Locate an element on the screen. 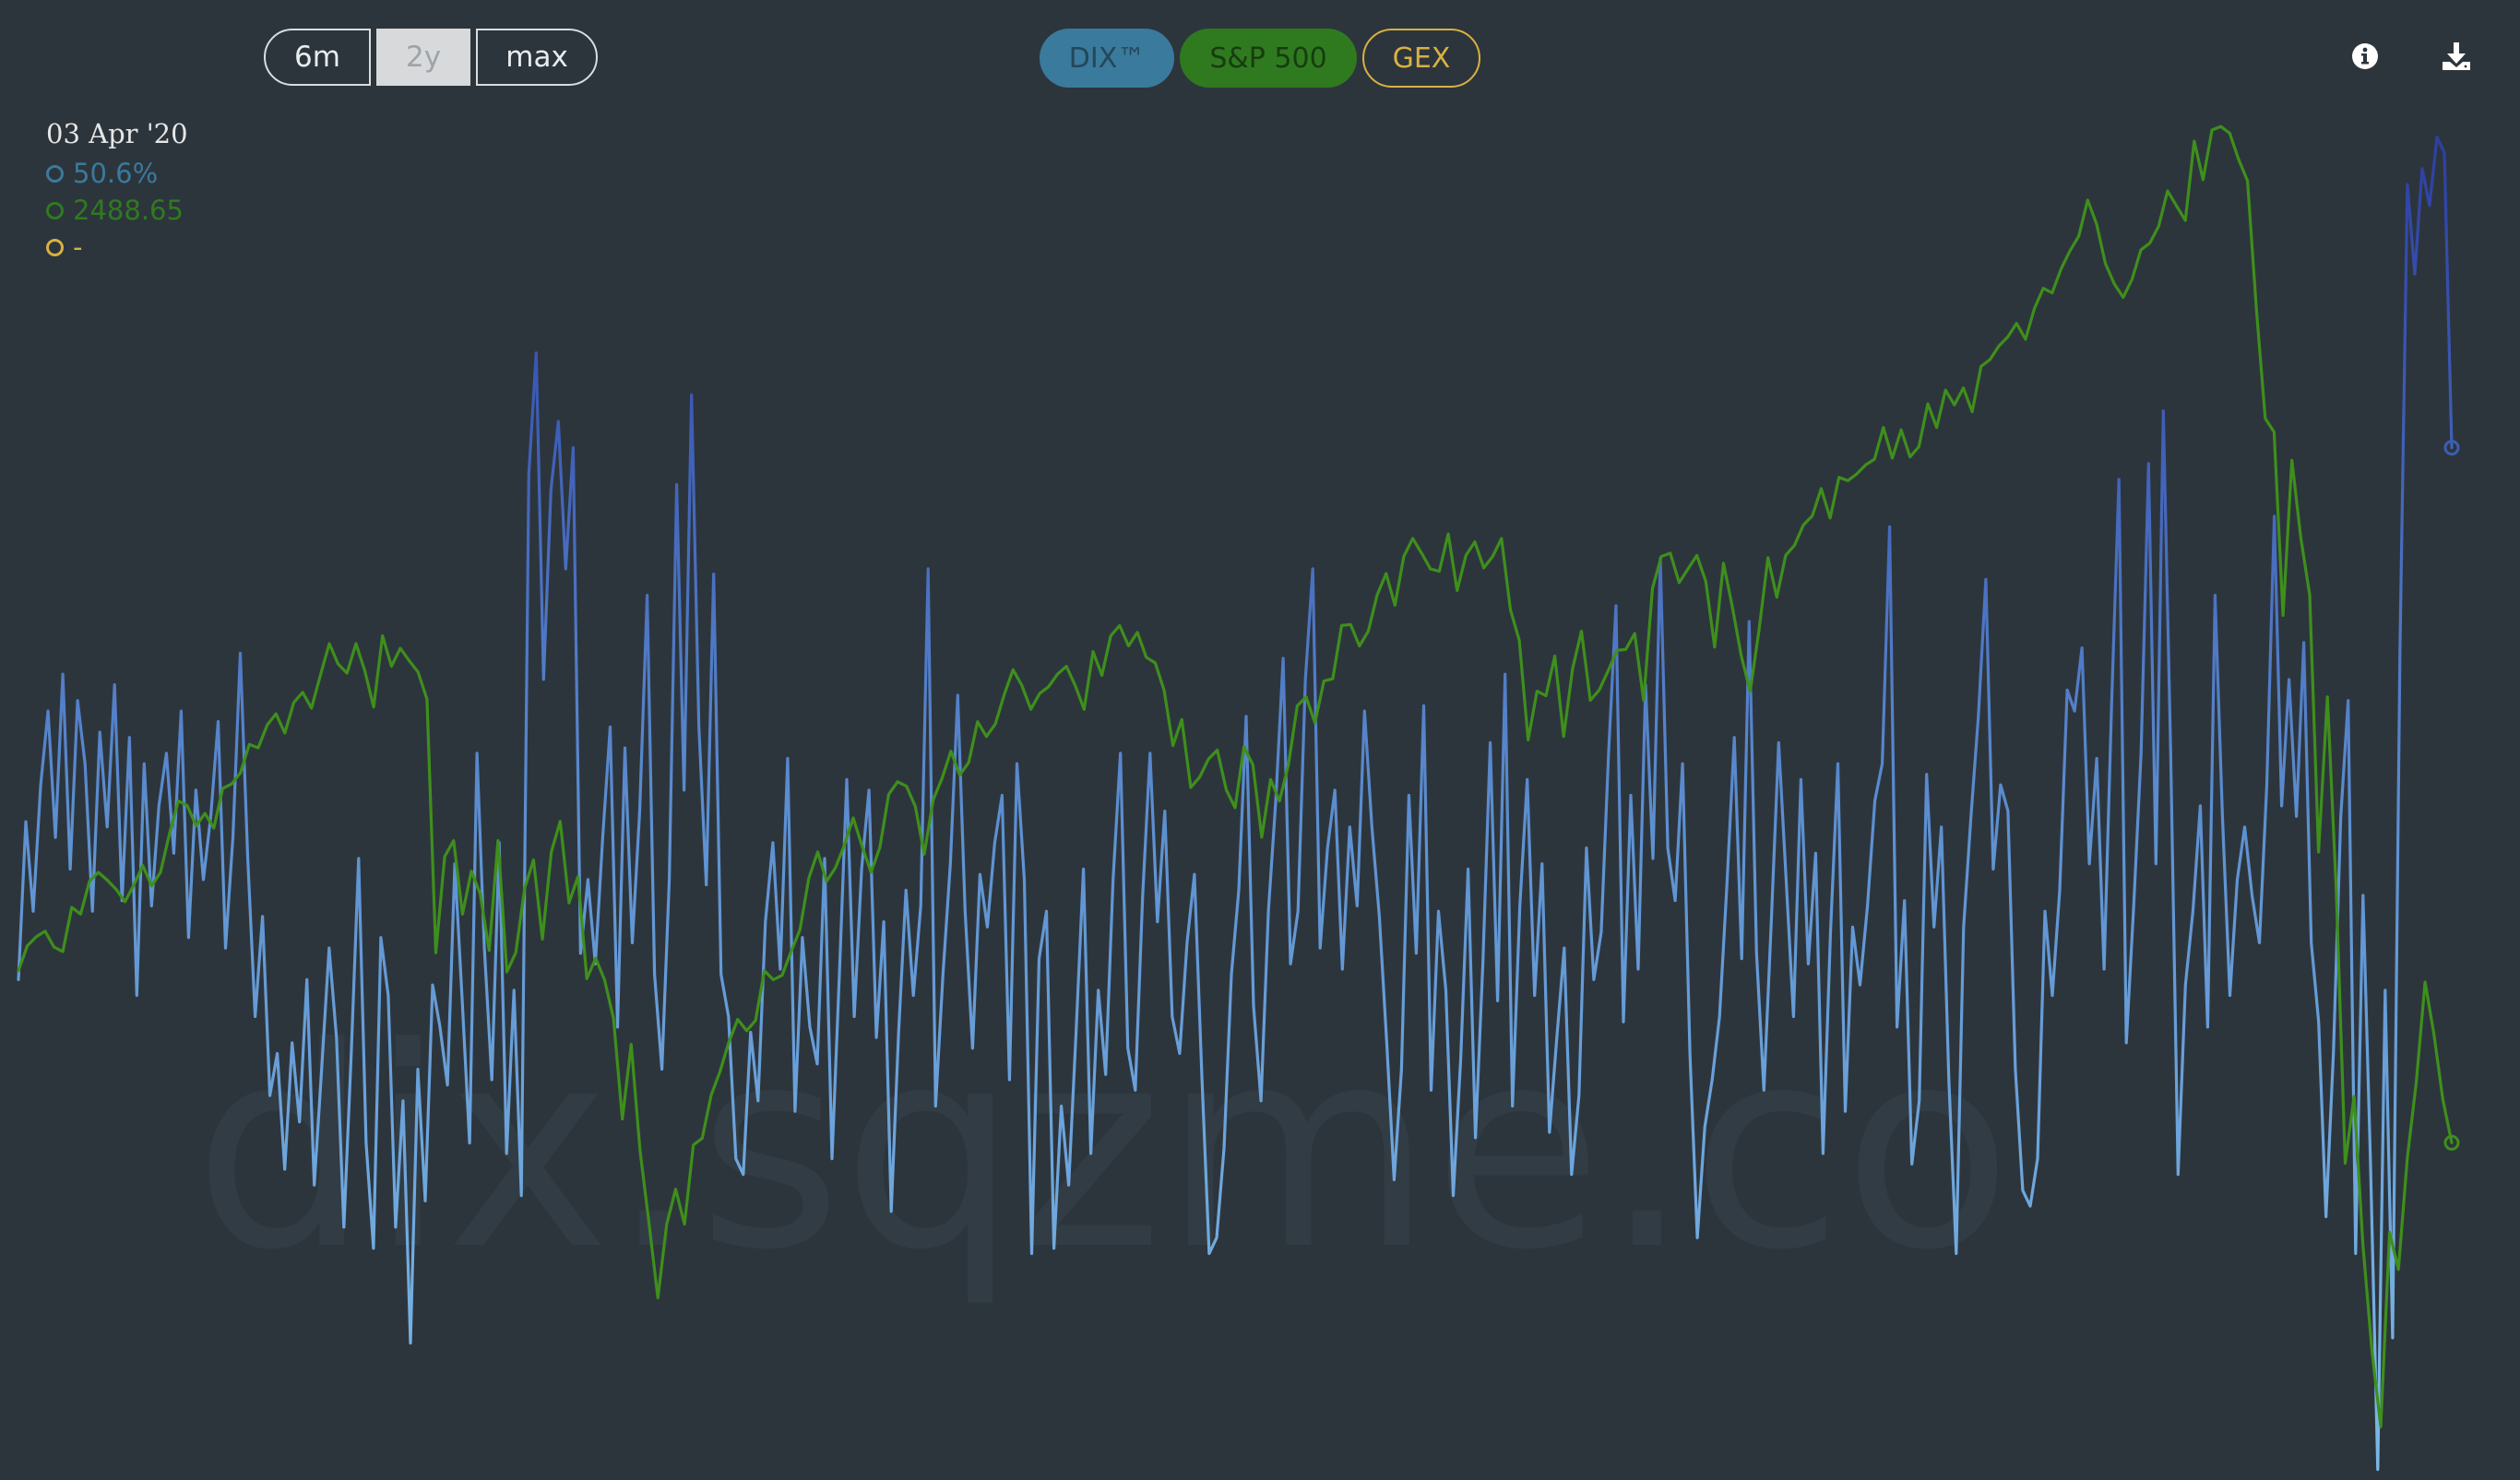  dix-hover-marker is located at coordinates (2451, 448).